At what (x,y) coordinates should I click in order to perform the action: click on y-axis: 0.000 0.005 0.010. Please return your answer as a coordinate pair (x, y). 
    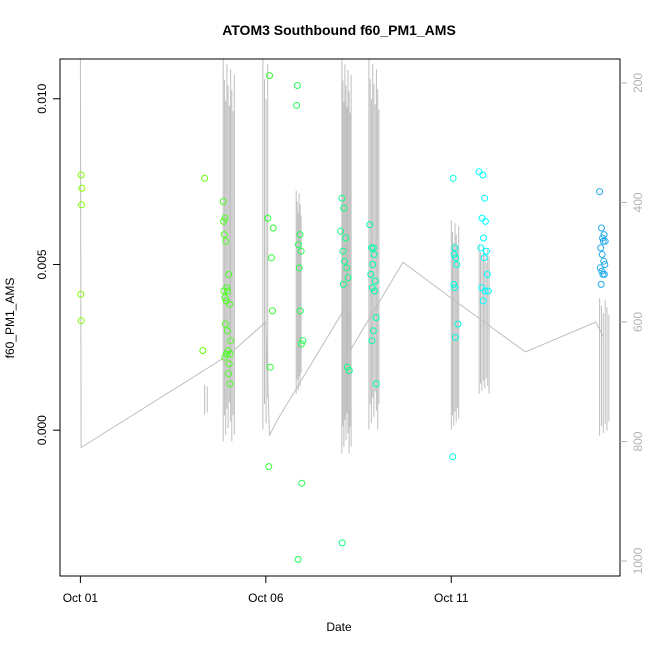
    Looking at the image, I should click on (47, 264).